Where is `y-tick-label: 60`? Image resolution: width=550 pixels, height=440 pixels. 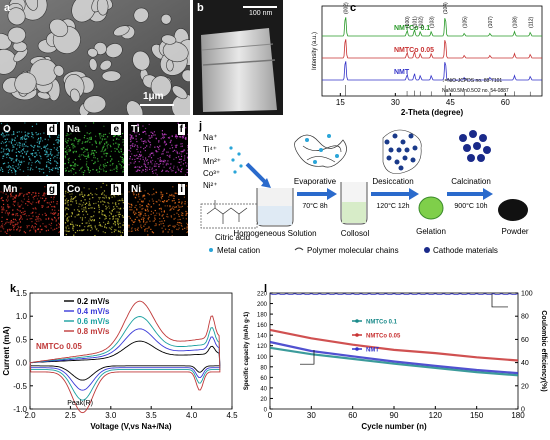
y-tick-label: 60 is located at coordinates (263, 379).